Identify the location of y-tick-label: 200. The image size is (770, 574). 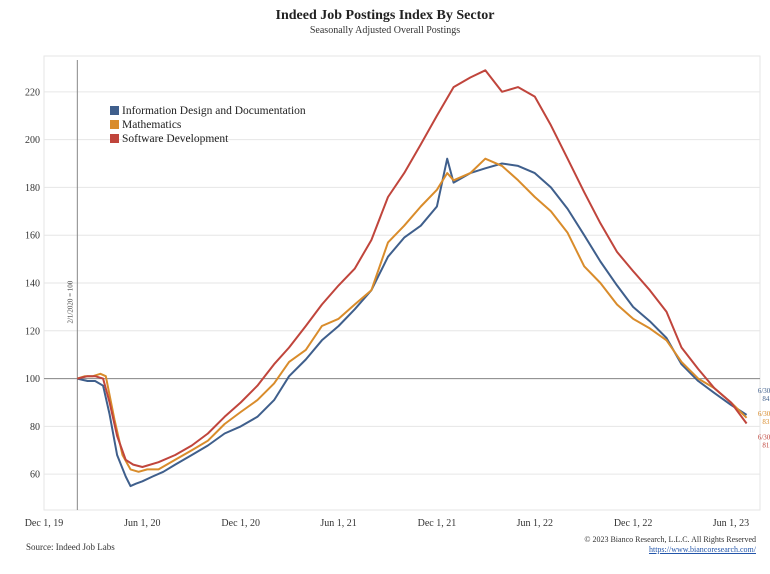
(32, 140).